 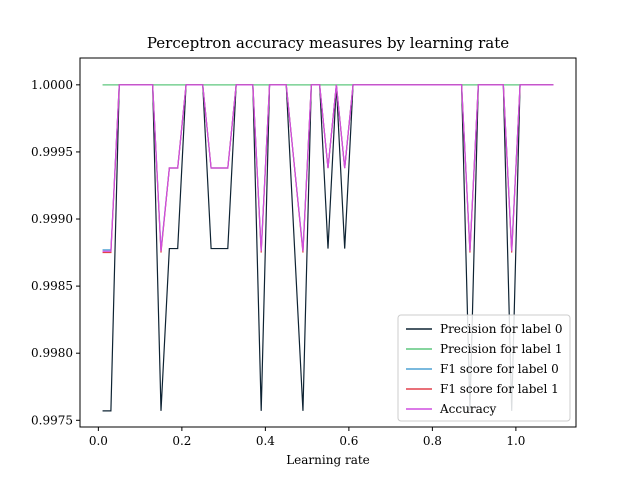 What do you see at coordinates (501, 329) in the screenshot?
I see `legend-label: Precision for label 0` at bounding box center [501, 329].